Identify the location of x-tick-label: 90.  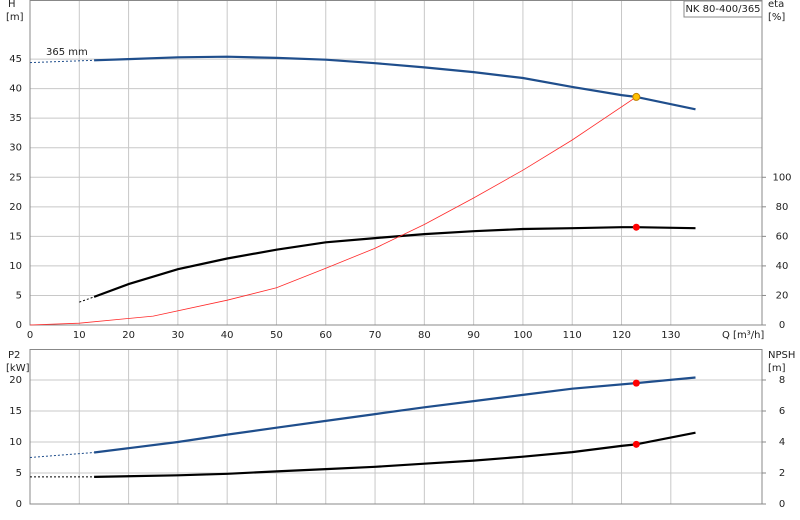
(473, 335).